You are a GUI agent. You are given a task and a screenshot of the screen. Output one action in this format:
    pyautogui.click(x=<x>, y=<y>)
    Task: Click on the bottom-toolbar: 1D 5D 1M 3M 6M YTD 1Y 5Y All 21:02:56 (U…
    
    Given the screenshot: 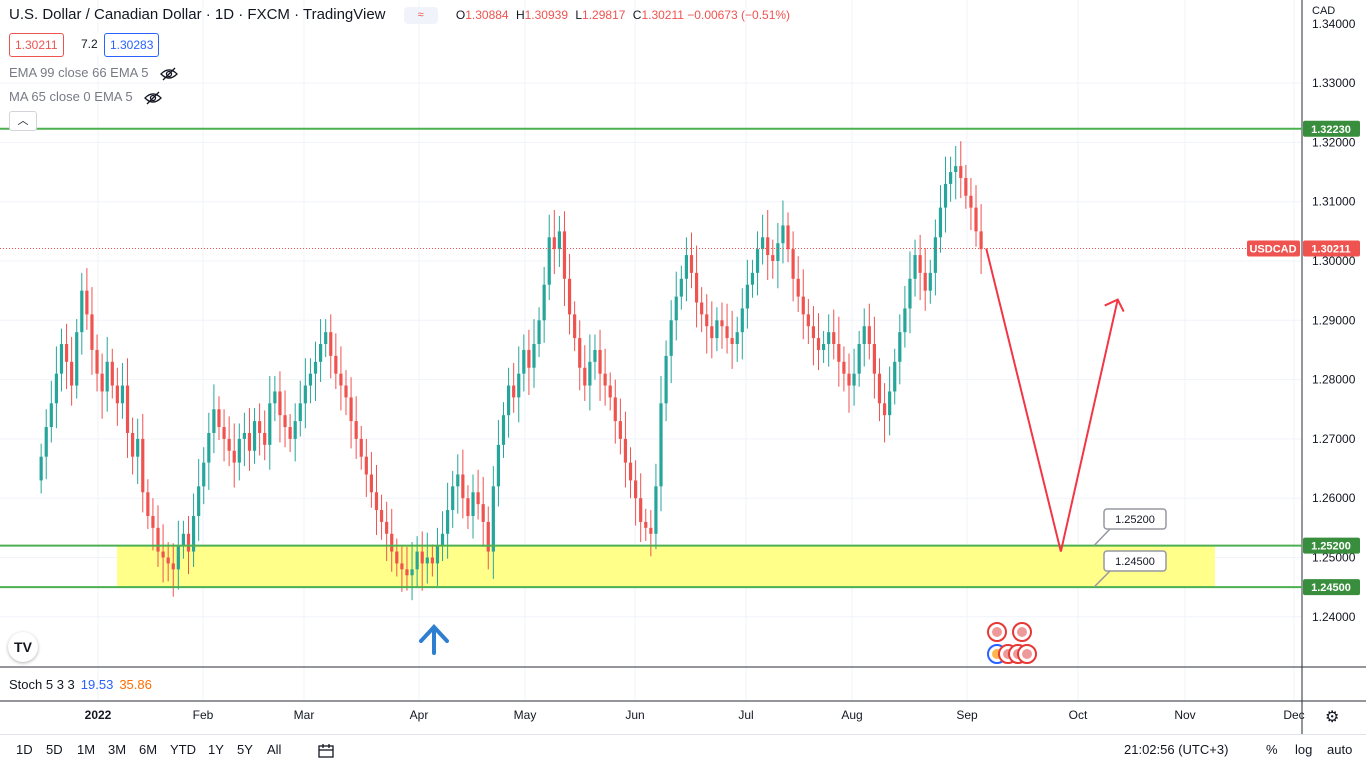 What is the action you would take?
    pyautogui.click(x=683, y=751)
    